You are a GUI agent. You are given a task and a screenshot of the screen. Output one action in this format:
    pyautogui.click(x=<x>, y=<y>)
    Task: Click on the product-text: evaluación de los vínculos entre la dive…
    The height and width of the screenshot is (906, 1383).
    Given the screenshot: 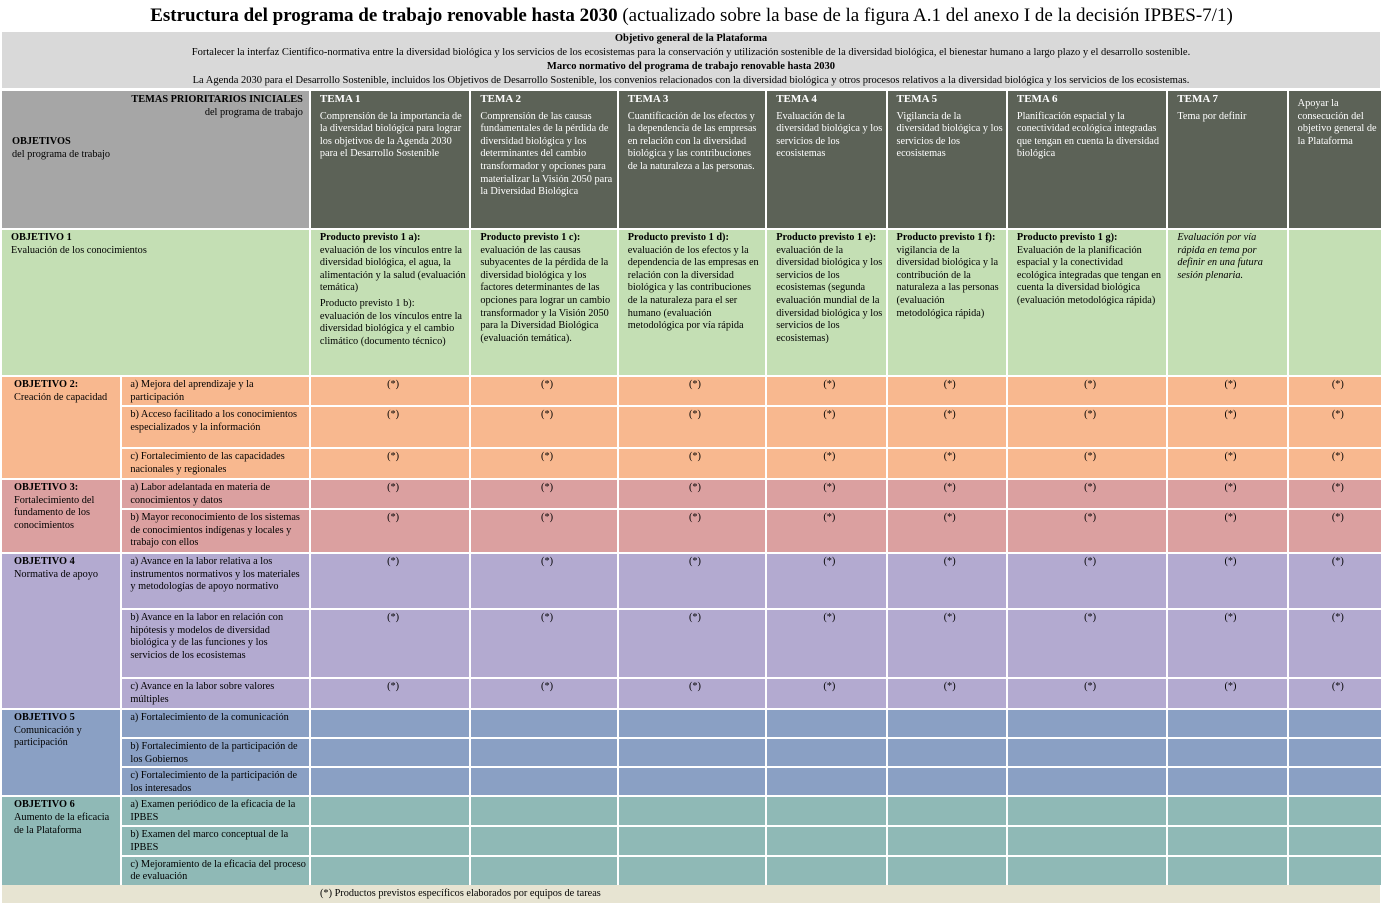 What is the action you would take?
    pyautogui.click(x=392, y=269)
    